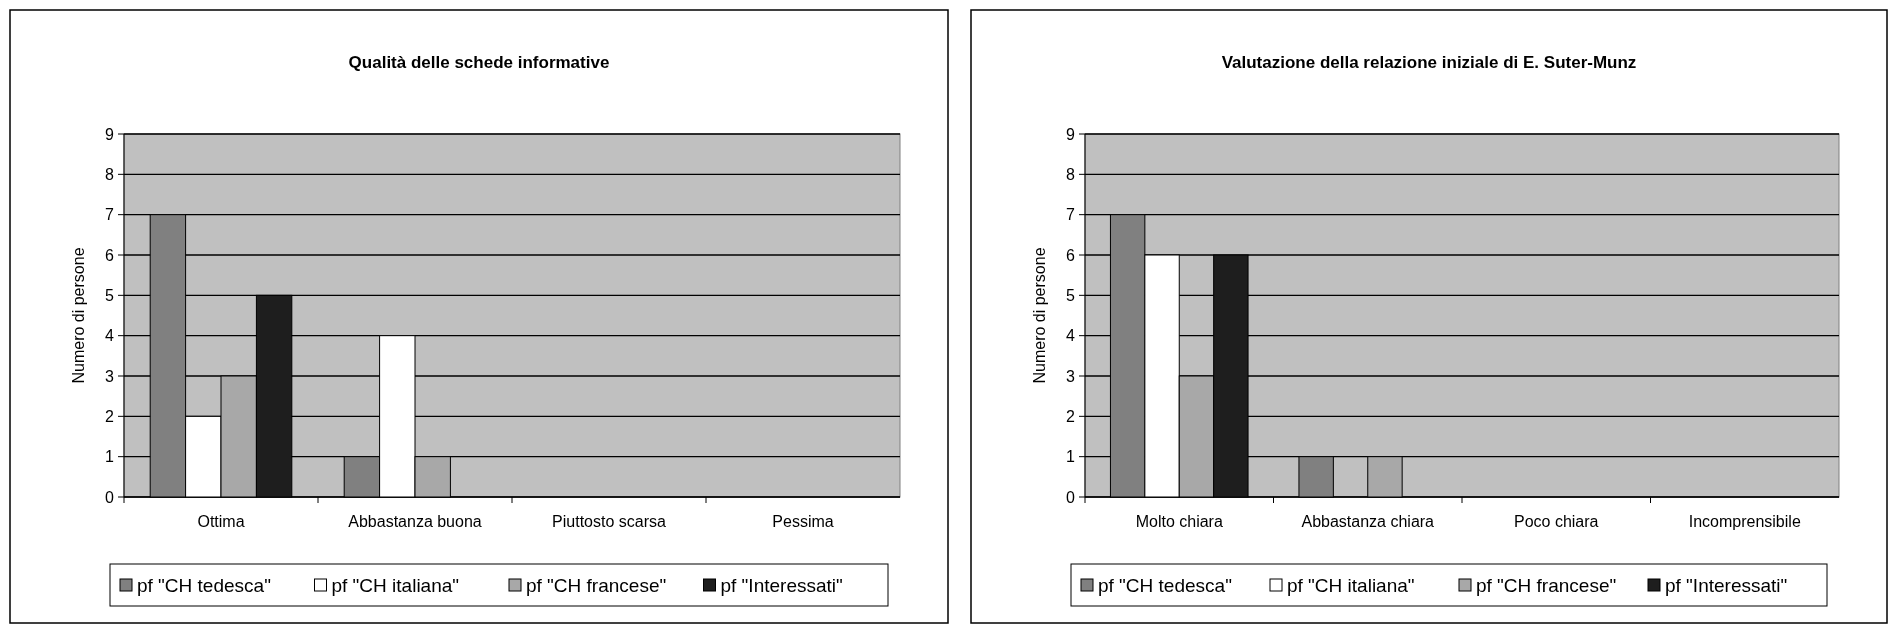  I want to click on chart-title: Valutazione della relazione iniziale di E. Suter-Munz, so click(1429, 62).